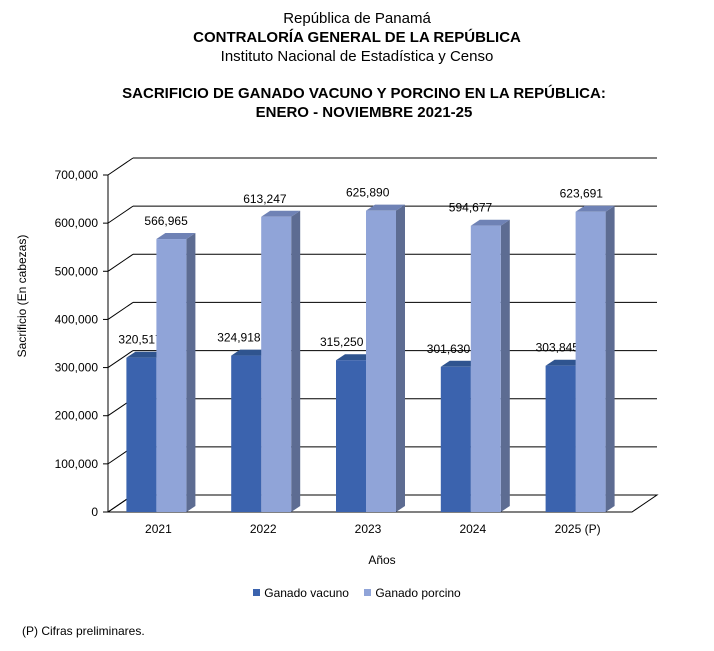 This screenshot has height=651, width=714. Describe the element at coordinates (582, 194) in the screenshot. I see `data-label: 623,691` at that location.